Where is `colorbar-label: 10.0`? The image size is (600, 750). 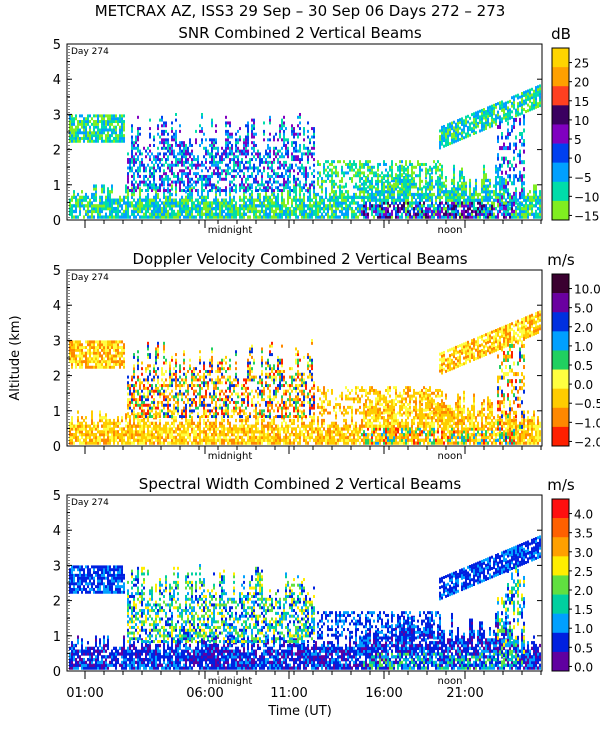
colorbar-label: 10.0 is located at coordinates (587, 290).